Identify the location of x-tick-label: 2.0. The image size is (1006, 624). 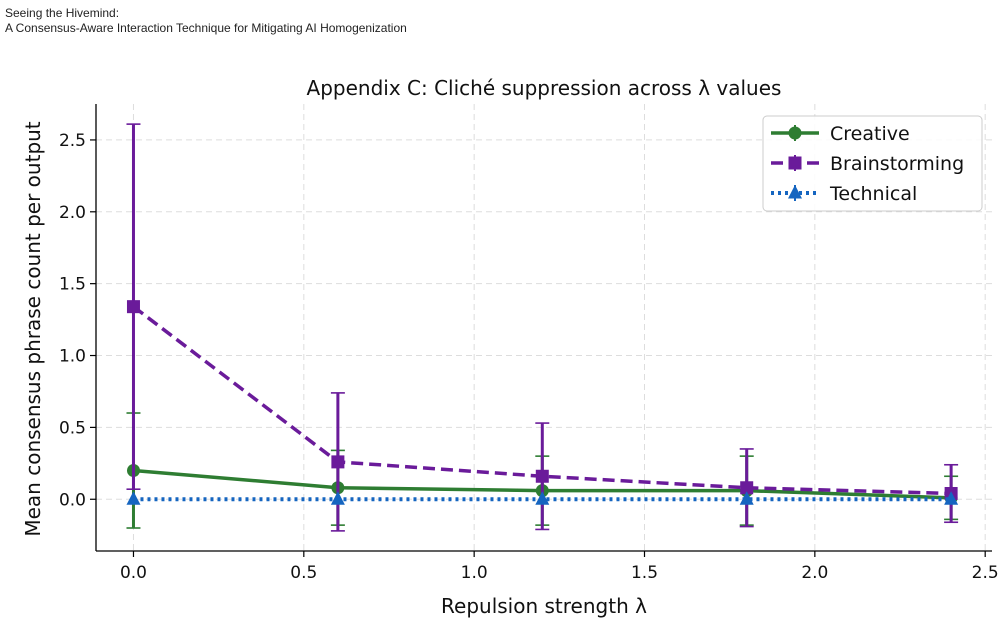
(814, 573).